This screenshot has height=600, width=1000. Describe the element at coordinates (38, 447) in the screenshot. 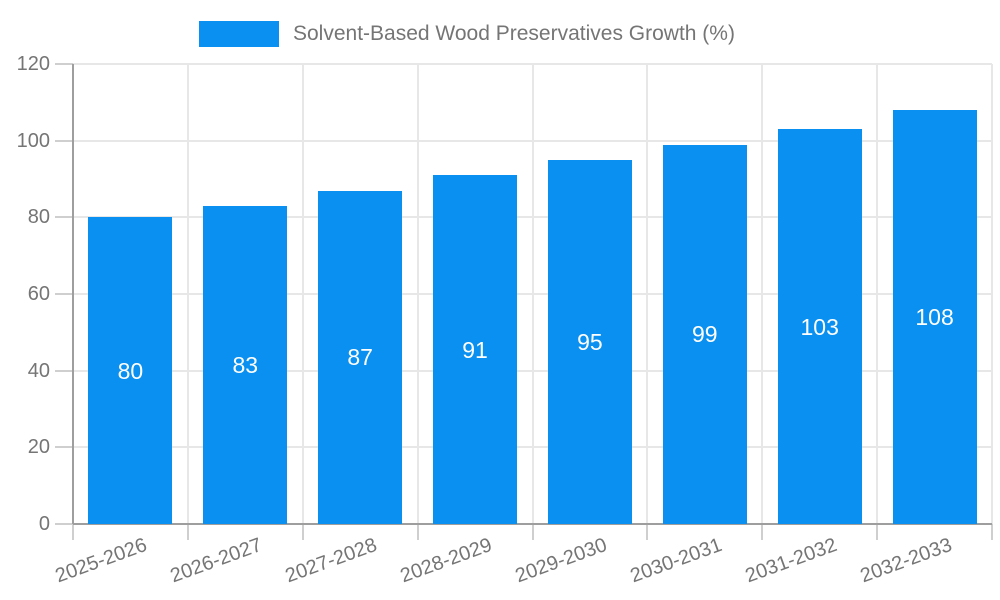

I see `y-axis-label: 20` at that location.